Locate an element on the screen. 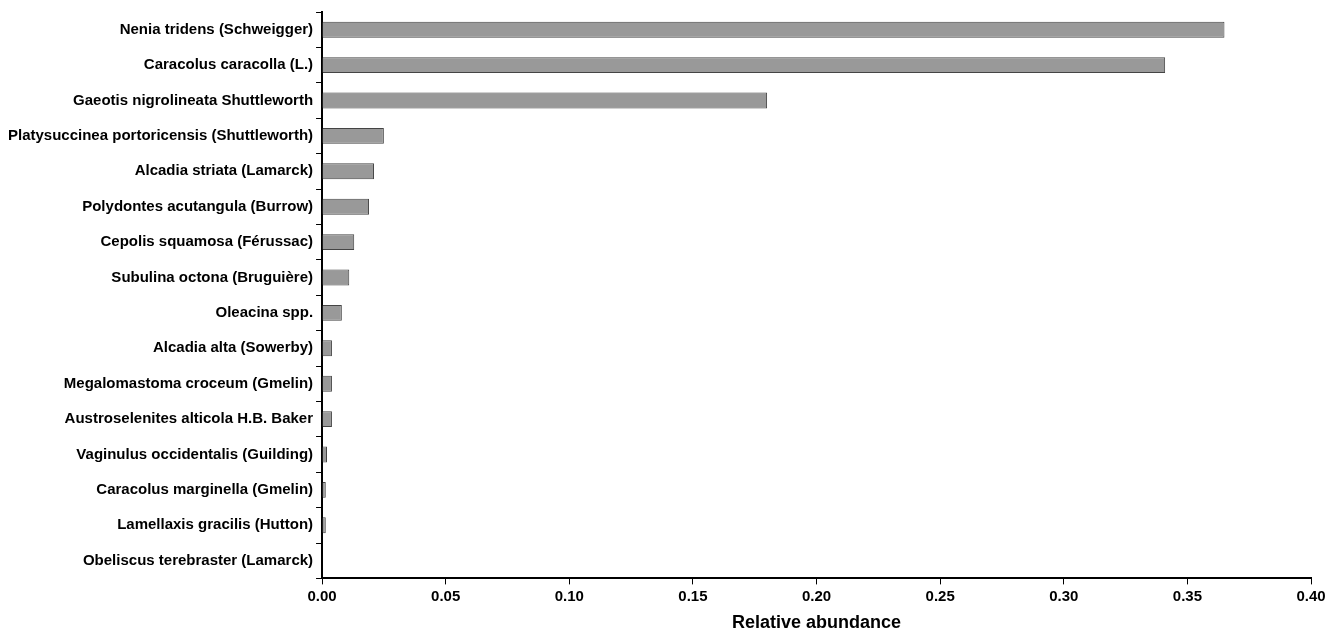 The image size is (1341, 643). y-tick-label: Alcadia striata (Lamarck) is located at coordinates (224, 170).